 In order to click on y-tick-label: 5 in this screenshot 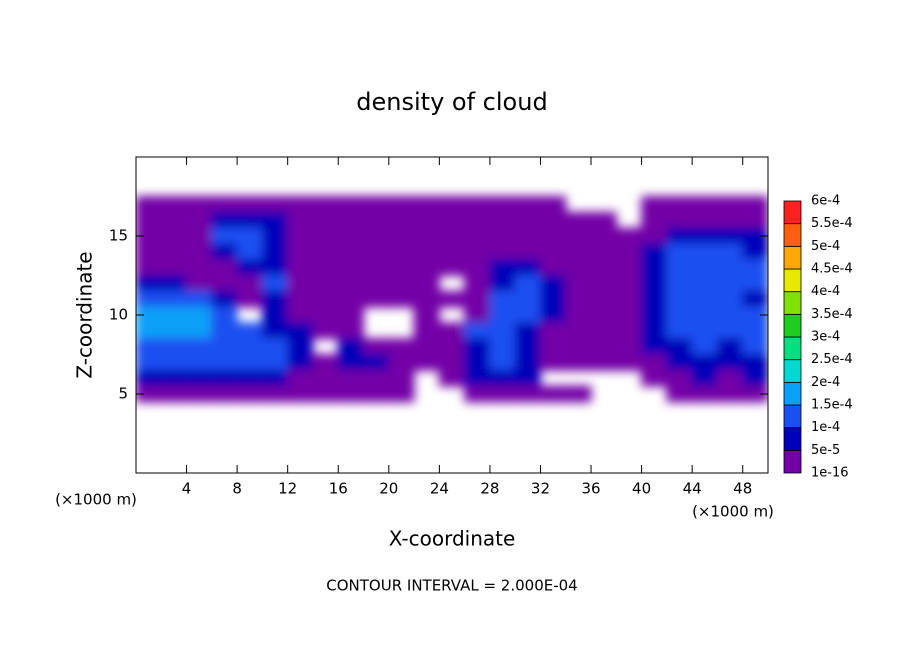, I will do `click(123, 394)`.